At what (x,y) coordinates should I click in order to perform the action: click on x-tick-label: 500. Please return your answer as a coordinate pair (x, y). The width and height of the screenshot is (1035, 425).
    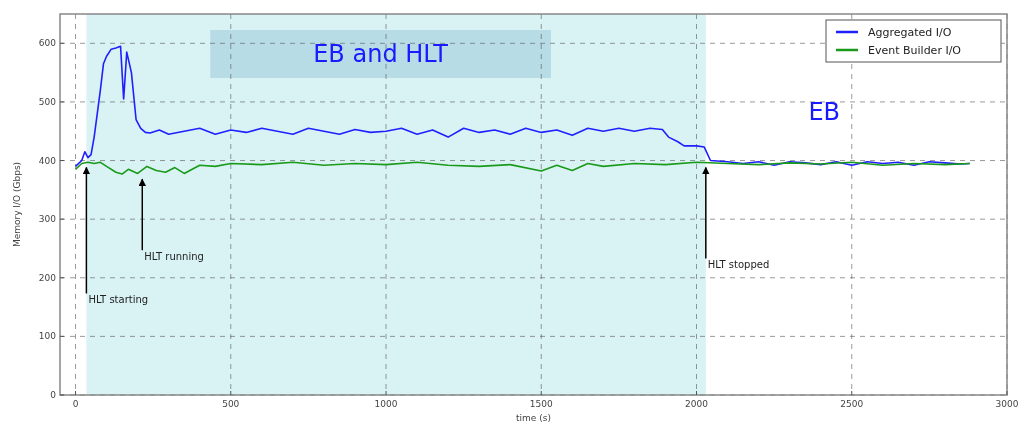
    Looking at the image, I should click on (231, 404).